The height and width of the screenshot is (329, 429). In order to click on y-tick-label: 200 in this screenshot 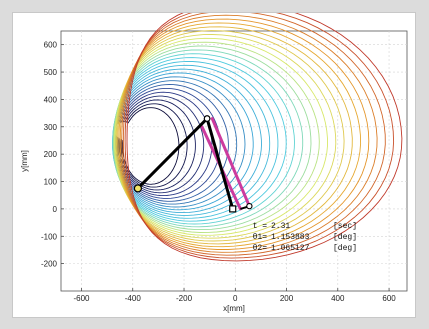, I will do `click(51, 154)`.